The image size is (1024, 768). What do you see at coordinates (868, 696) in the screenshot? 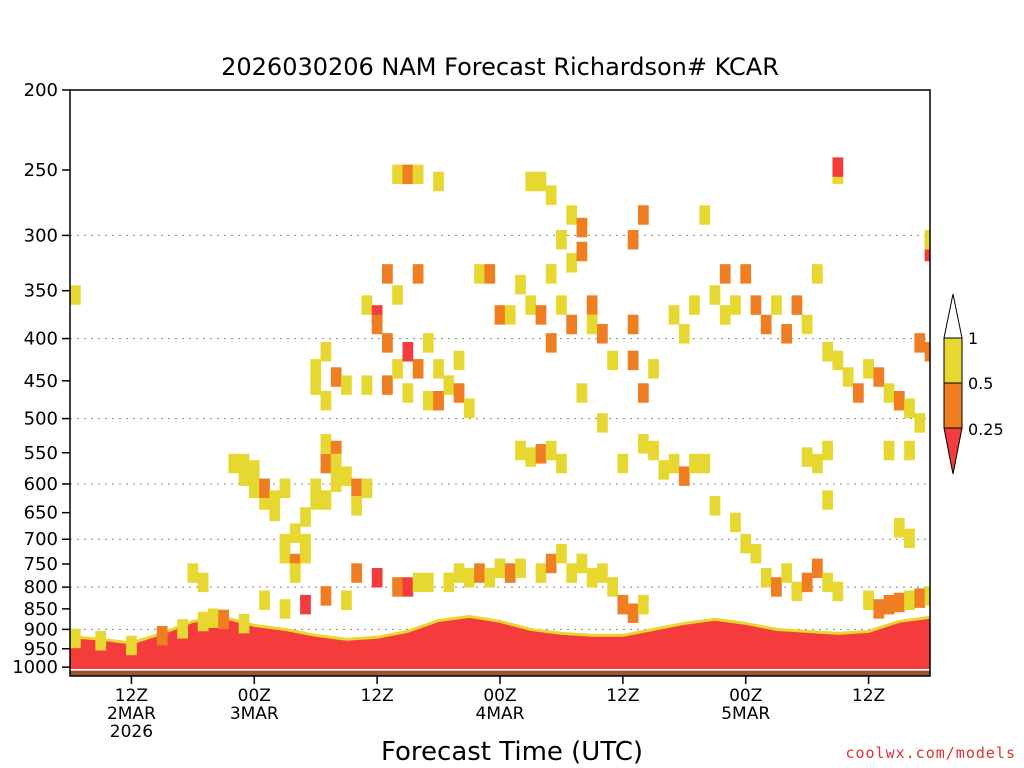
I see `x-tick-label-6: 12Z` at bounding box center [868, 696].